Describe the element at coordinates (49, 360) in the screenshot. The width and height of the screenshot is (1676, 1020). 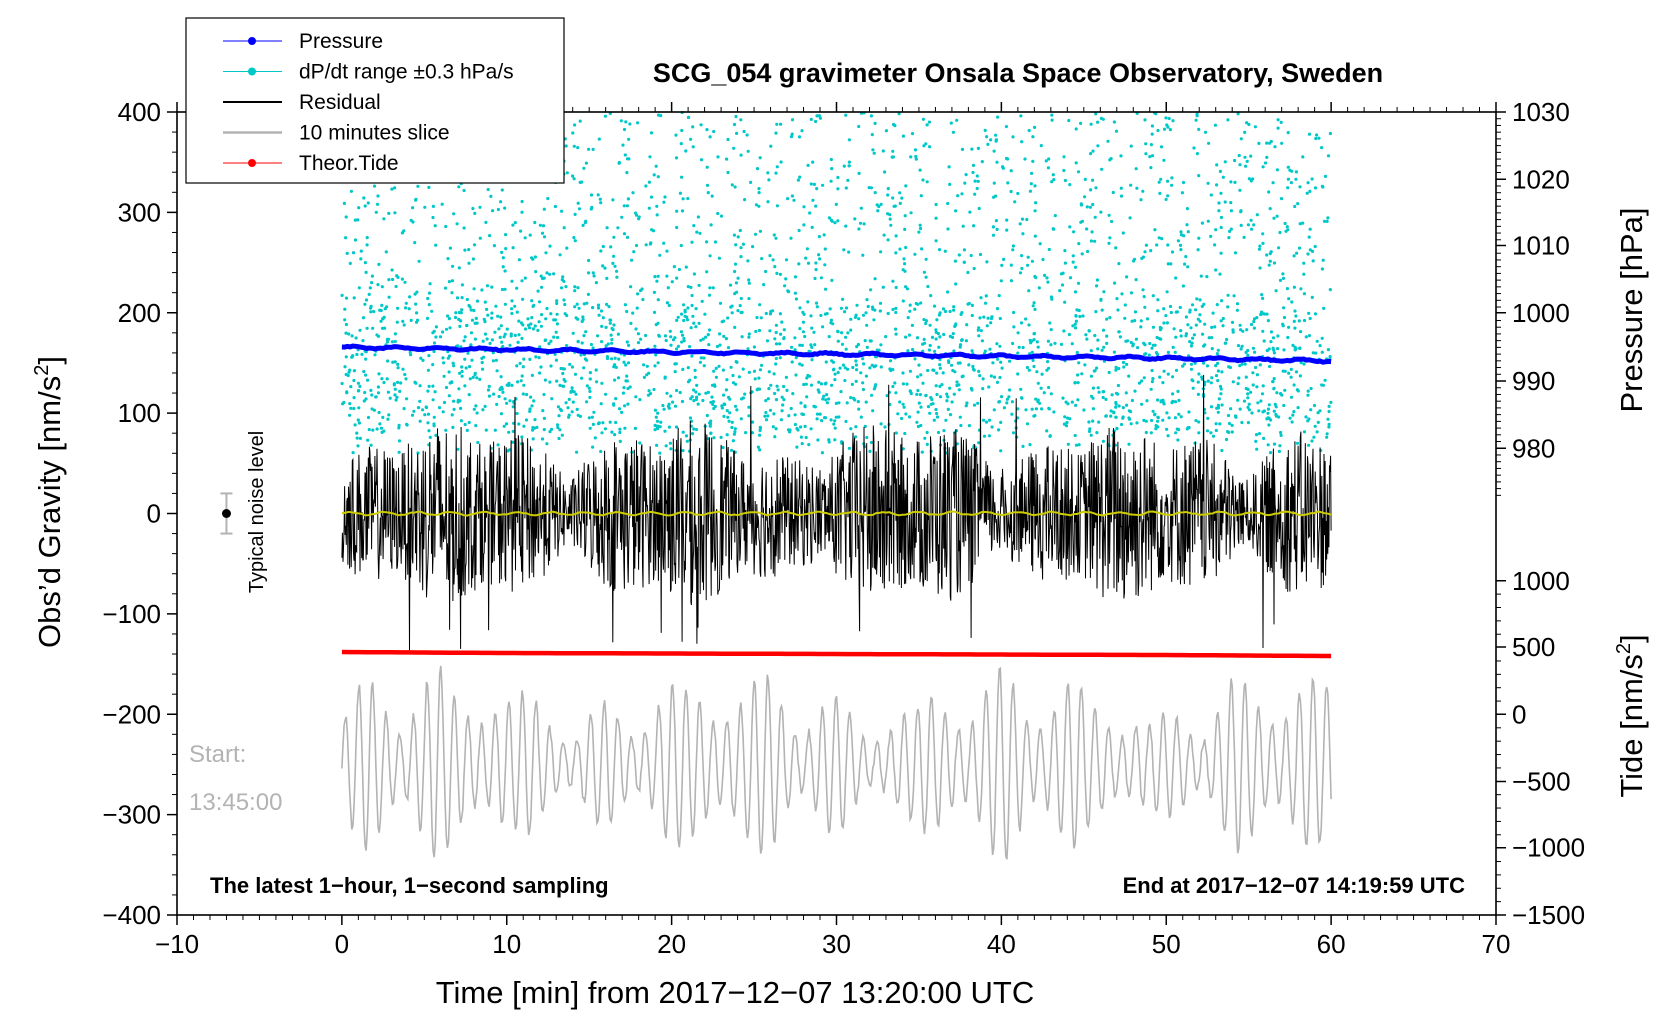
I see `y-axis-label-left-close: ]` at that location.